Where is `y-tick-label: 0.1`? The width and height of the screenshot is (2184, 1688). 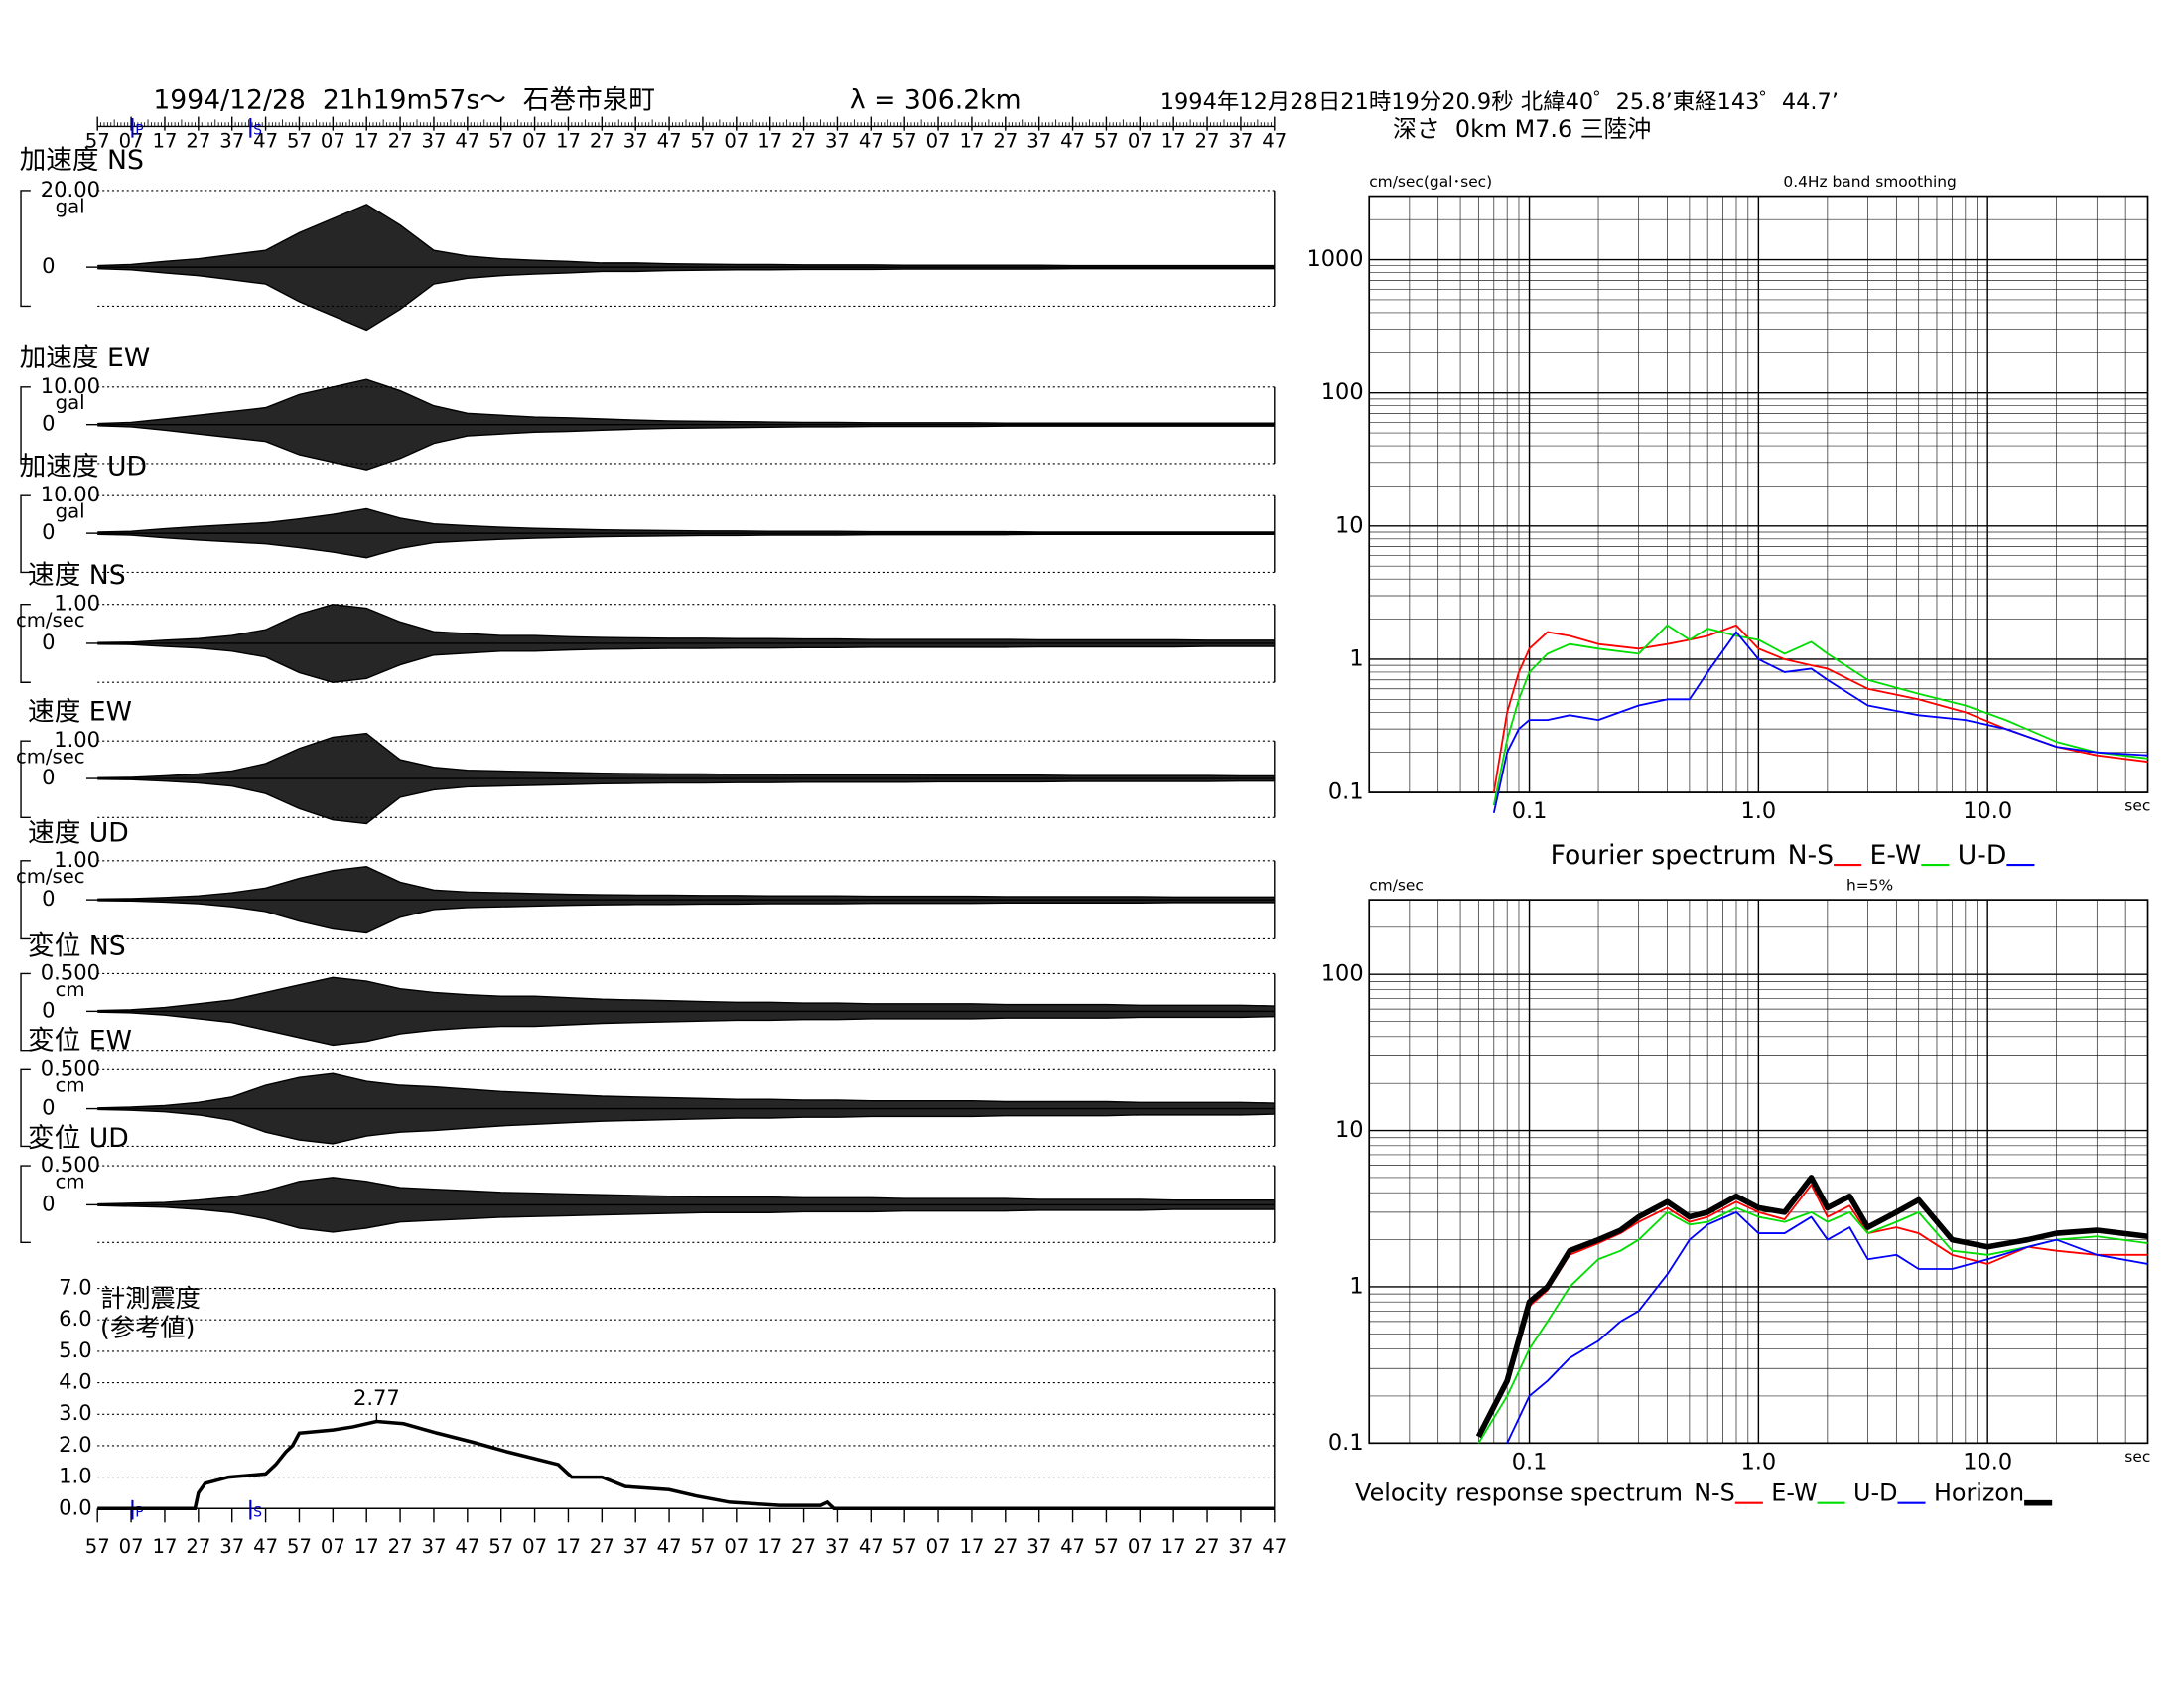 y-tick-label: 0.1 is located at coordinates (1346, 1443).